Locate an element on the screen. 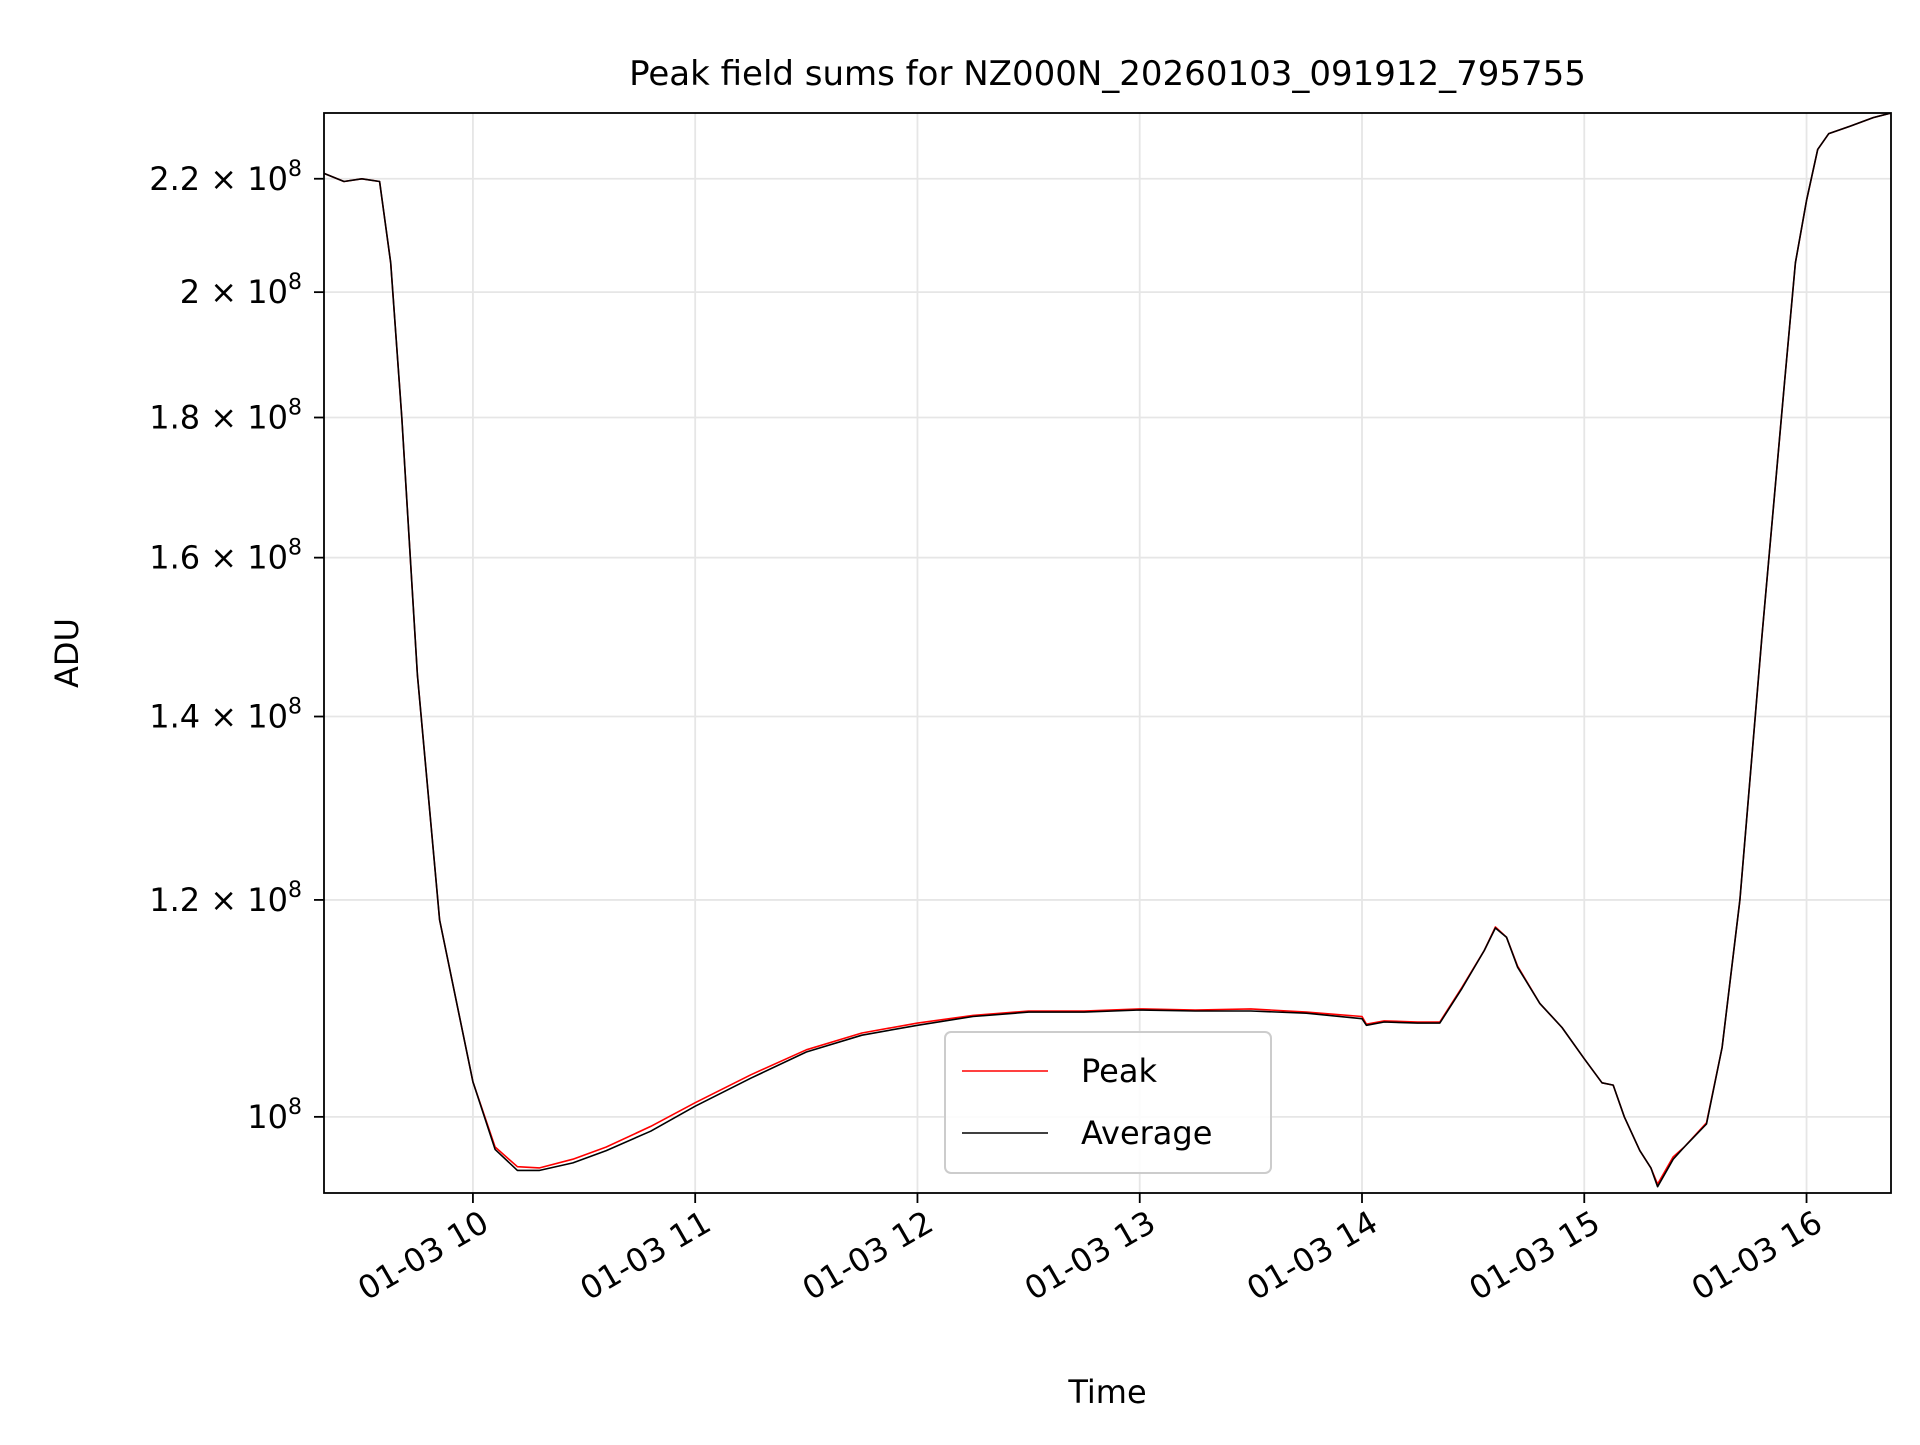 Image resolution: width=1920 pixels, height=1445 pixels. y-tick-label: 2 × 108 is located at coordinates (241, 290).